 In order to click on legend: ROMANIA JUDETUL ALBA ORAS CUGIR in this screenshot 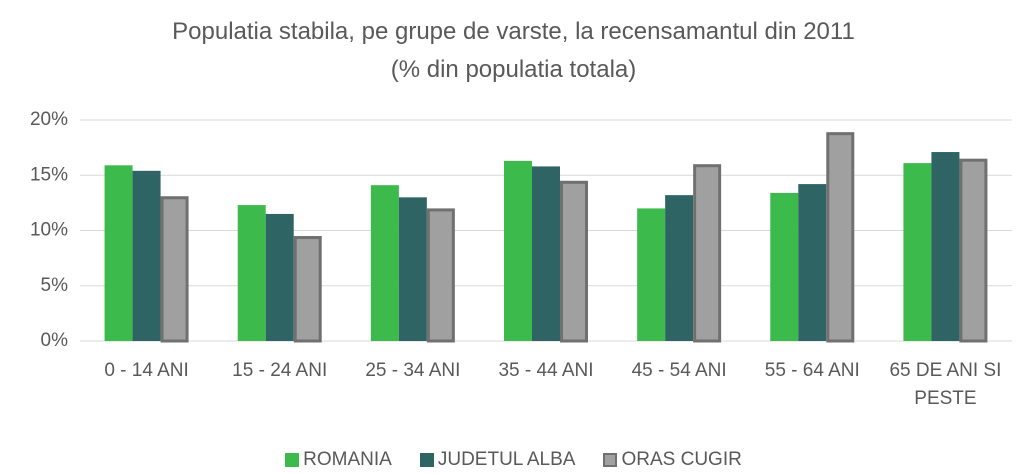, I will do `click(513, 460)`.